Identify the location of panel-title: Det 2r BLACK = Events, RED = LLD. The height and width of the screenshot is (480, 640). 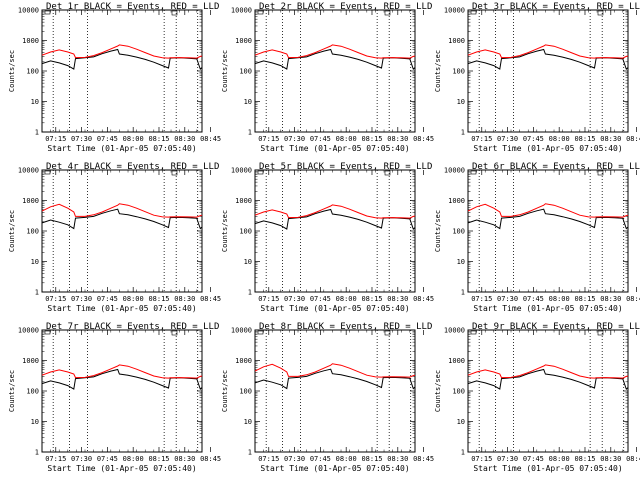
(345, 7).